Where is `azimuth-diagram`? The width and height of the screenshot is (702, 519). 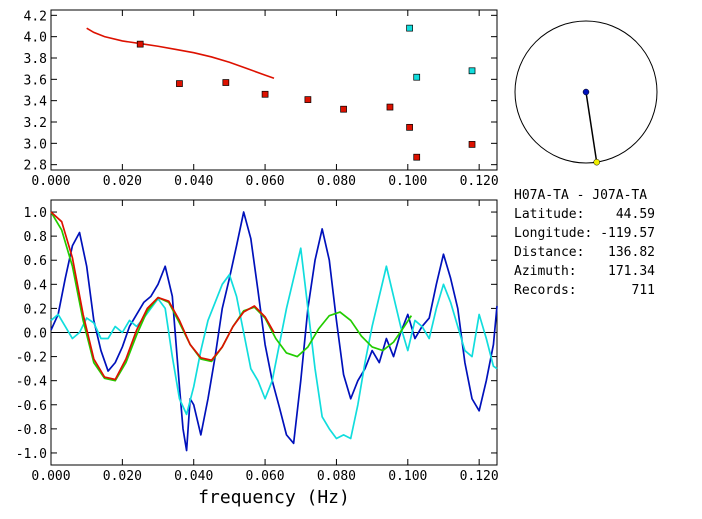 azimuth-diagram is located at coordinates (586, 93).